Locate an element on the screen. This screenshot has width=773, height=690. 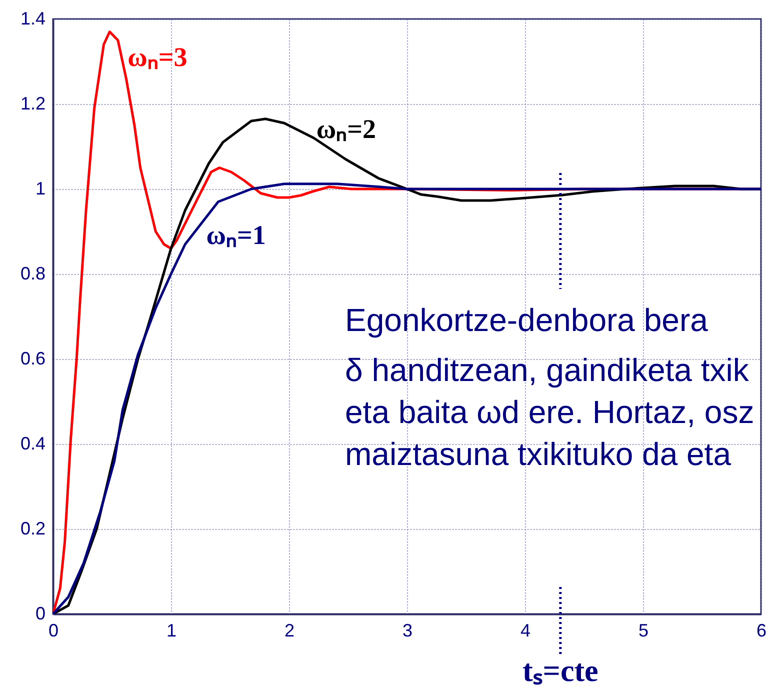
y-tick-label: 0.6 is located at coordinates (33, 358).